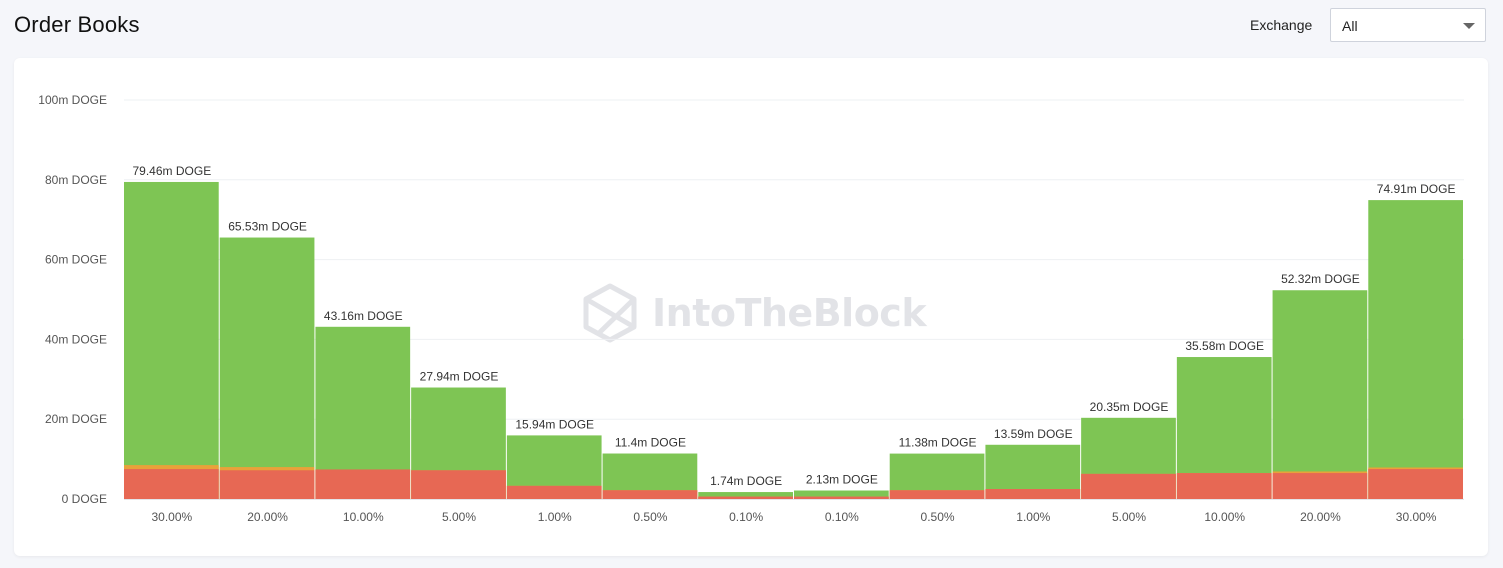 This screenshot has height=568, width=1503. Describe the element at coordinates (76, 180) in the screenshot. I see `y-tick-label: 80m DOGE` at that location.